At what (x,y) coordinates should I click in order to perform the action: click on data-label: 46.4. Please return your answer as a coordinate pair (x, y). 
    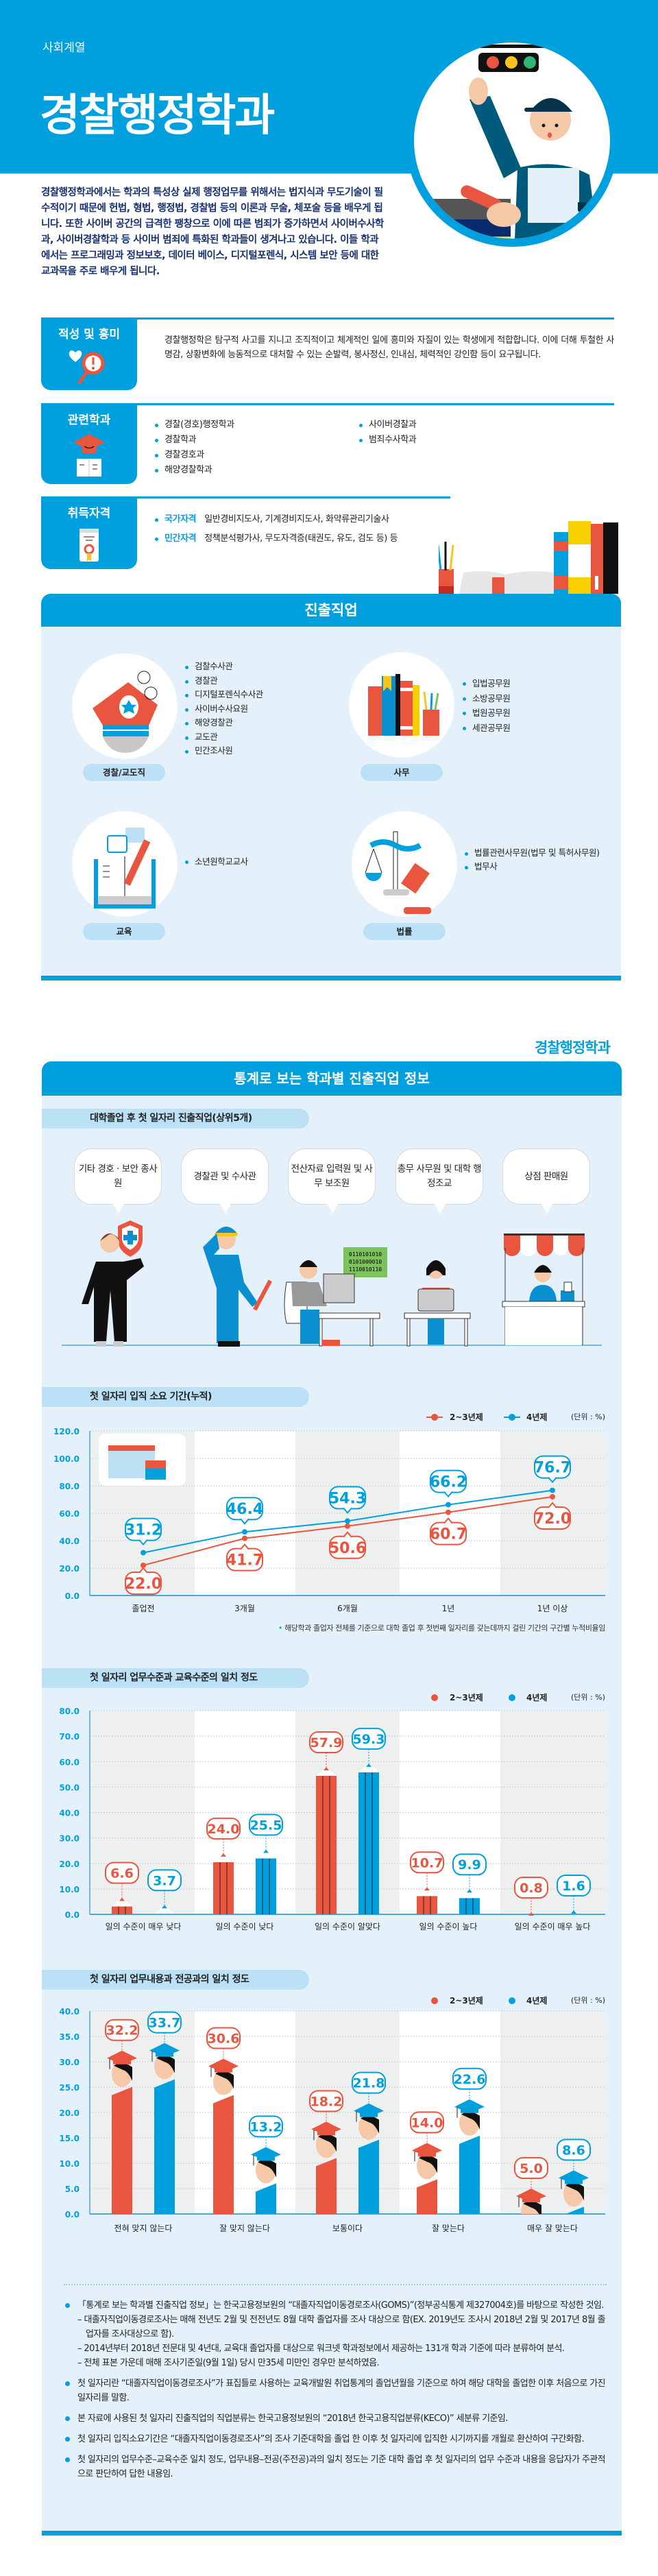
    Looking at the image, I should click on (244, 1510).